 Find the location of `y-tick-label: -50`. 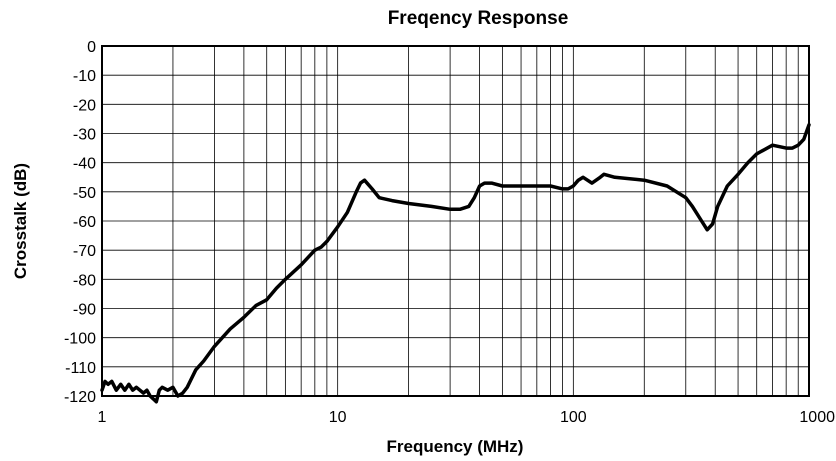

y-tick-label: -50 is located at coordinates (84, 193).